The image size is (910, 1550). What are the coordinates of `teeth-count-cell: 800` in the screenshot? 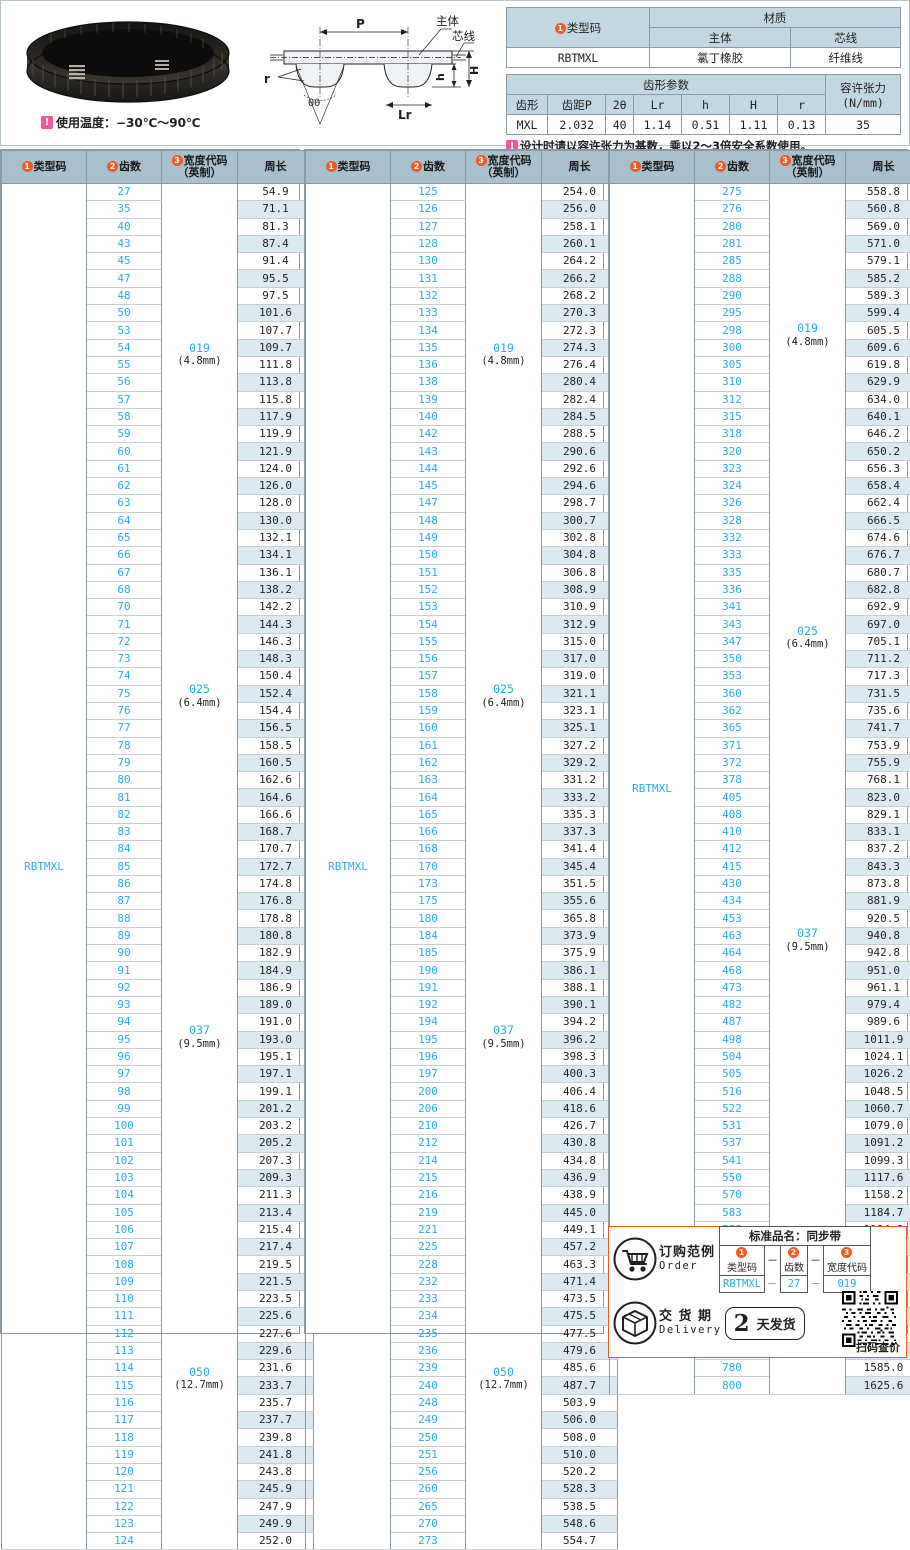 It's located at (732, 1385).